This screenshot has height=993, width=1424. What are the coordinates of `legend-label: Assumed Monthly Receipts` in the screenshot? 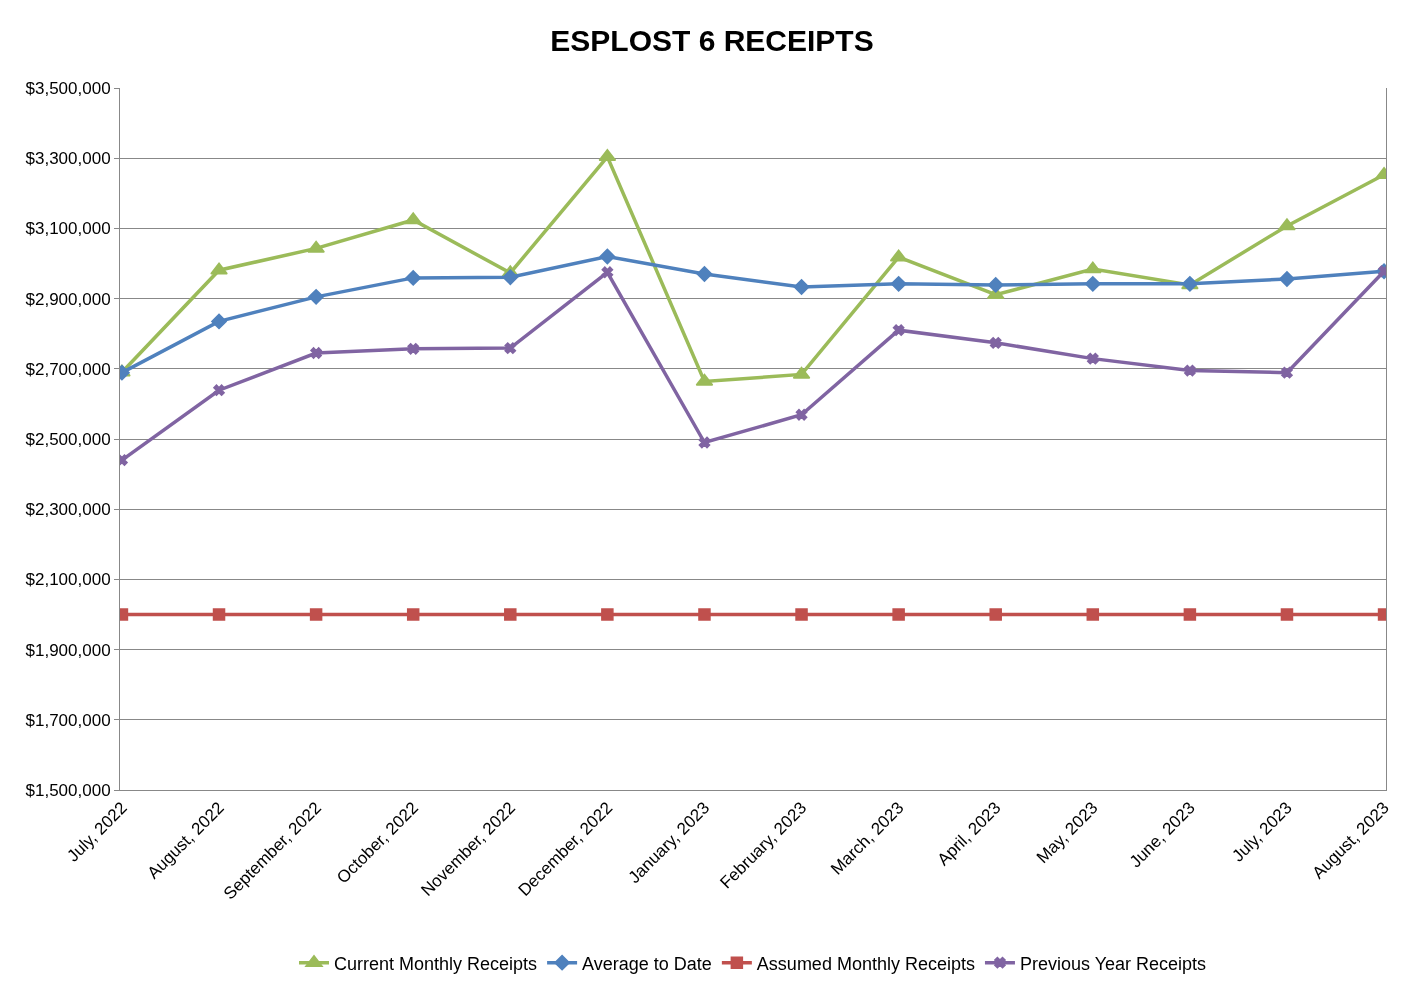 It's located at (865, 963).